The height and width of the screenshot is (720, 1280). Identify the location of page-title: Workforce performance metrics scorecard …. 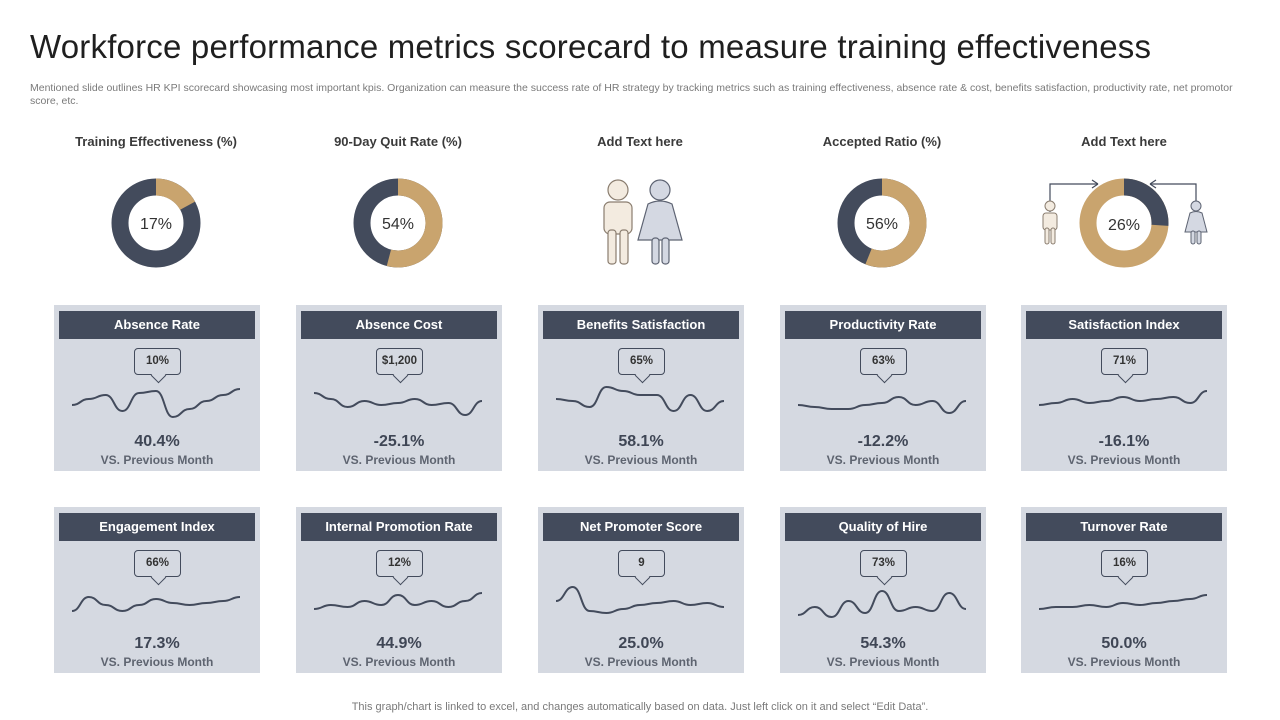
(591, 46).